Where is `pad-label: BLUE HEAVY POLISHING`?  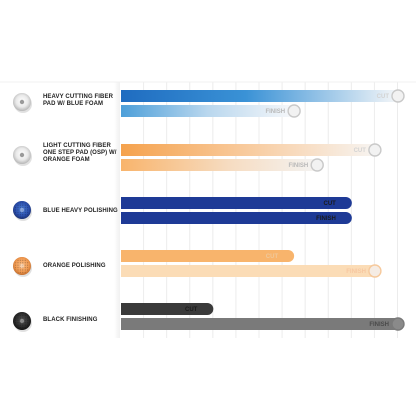
pad-label: BLUE HEAVY POLISHING is located at coordinates (80, 211).